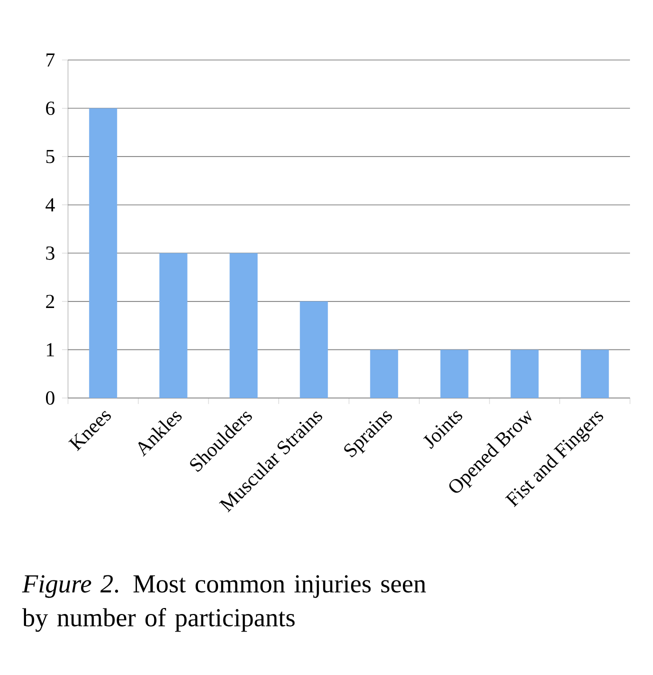 The height and width of the screenshot is (675, 653). What do you see at coordinates (50, 398) in the screenshot?
I see `y-tick-label: 0` at bounding box center [50, 398].